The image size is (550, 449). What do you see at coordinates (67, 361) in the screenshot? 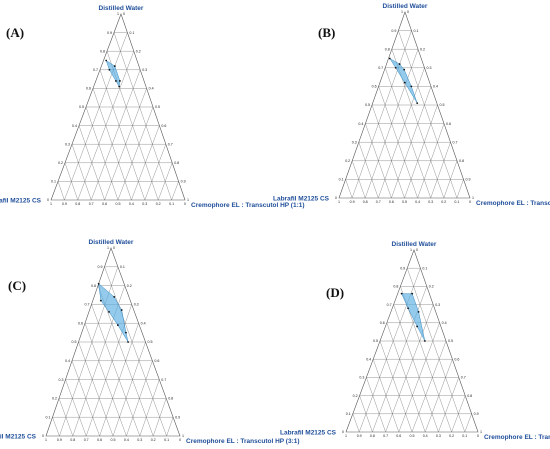
I see `tick-label-water: 0.4` at bounding box center [67, 361].